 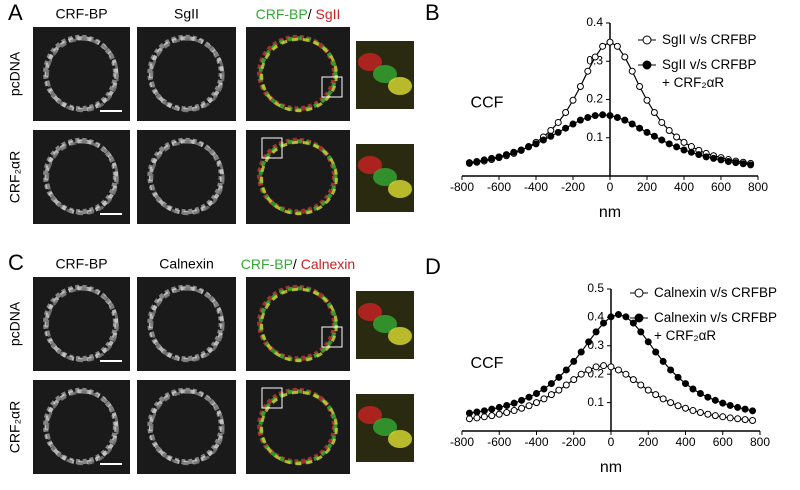 I want to click on x-axis-label: nm, so click(x=610, y=212).